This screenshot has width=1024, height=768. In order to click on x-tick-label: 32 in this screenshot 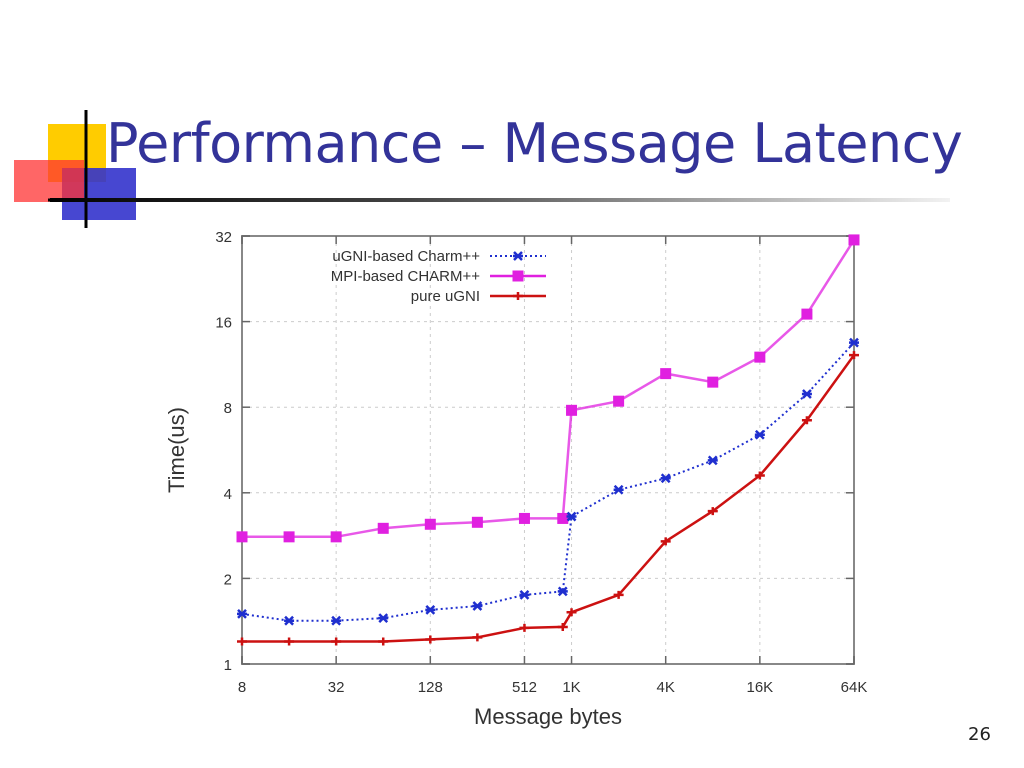, I will do `click(336, 687)`.